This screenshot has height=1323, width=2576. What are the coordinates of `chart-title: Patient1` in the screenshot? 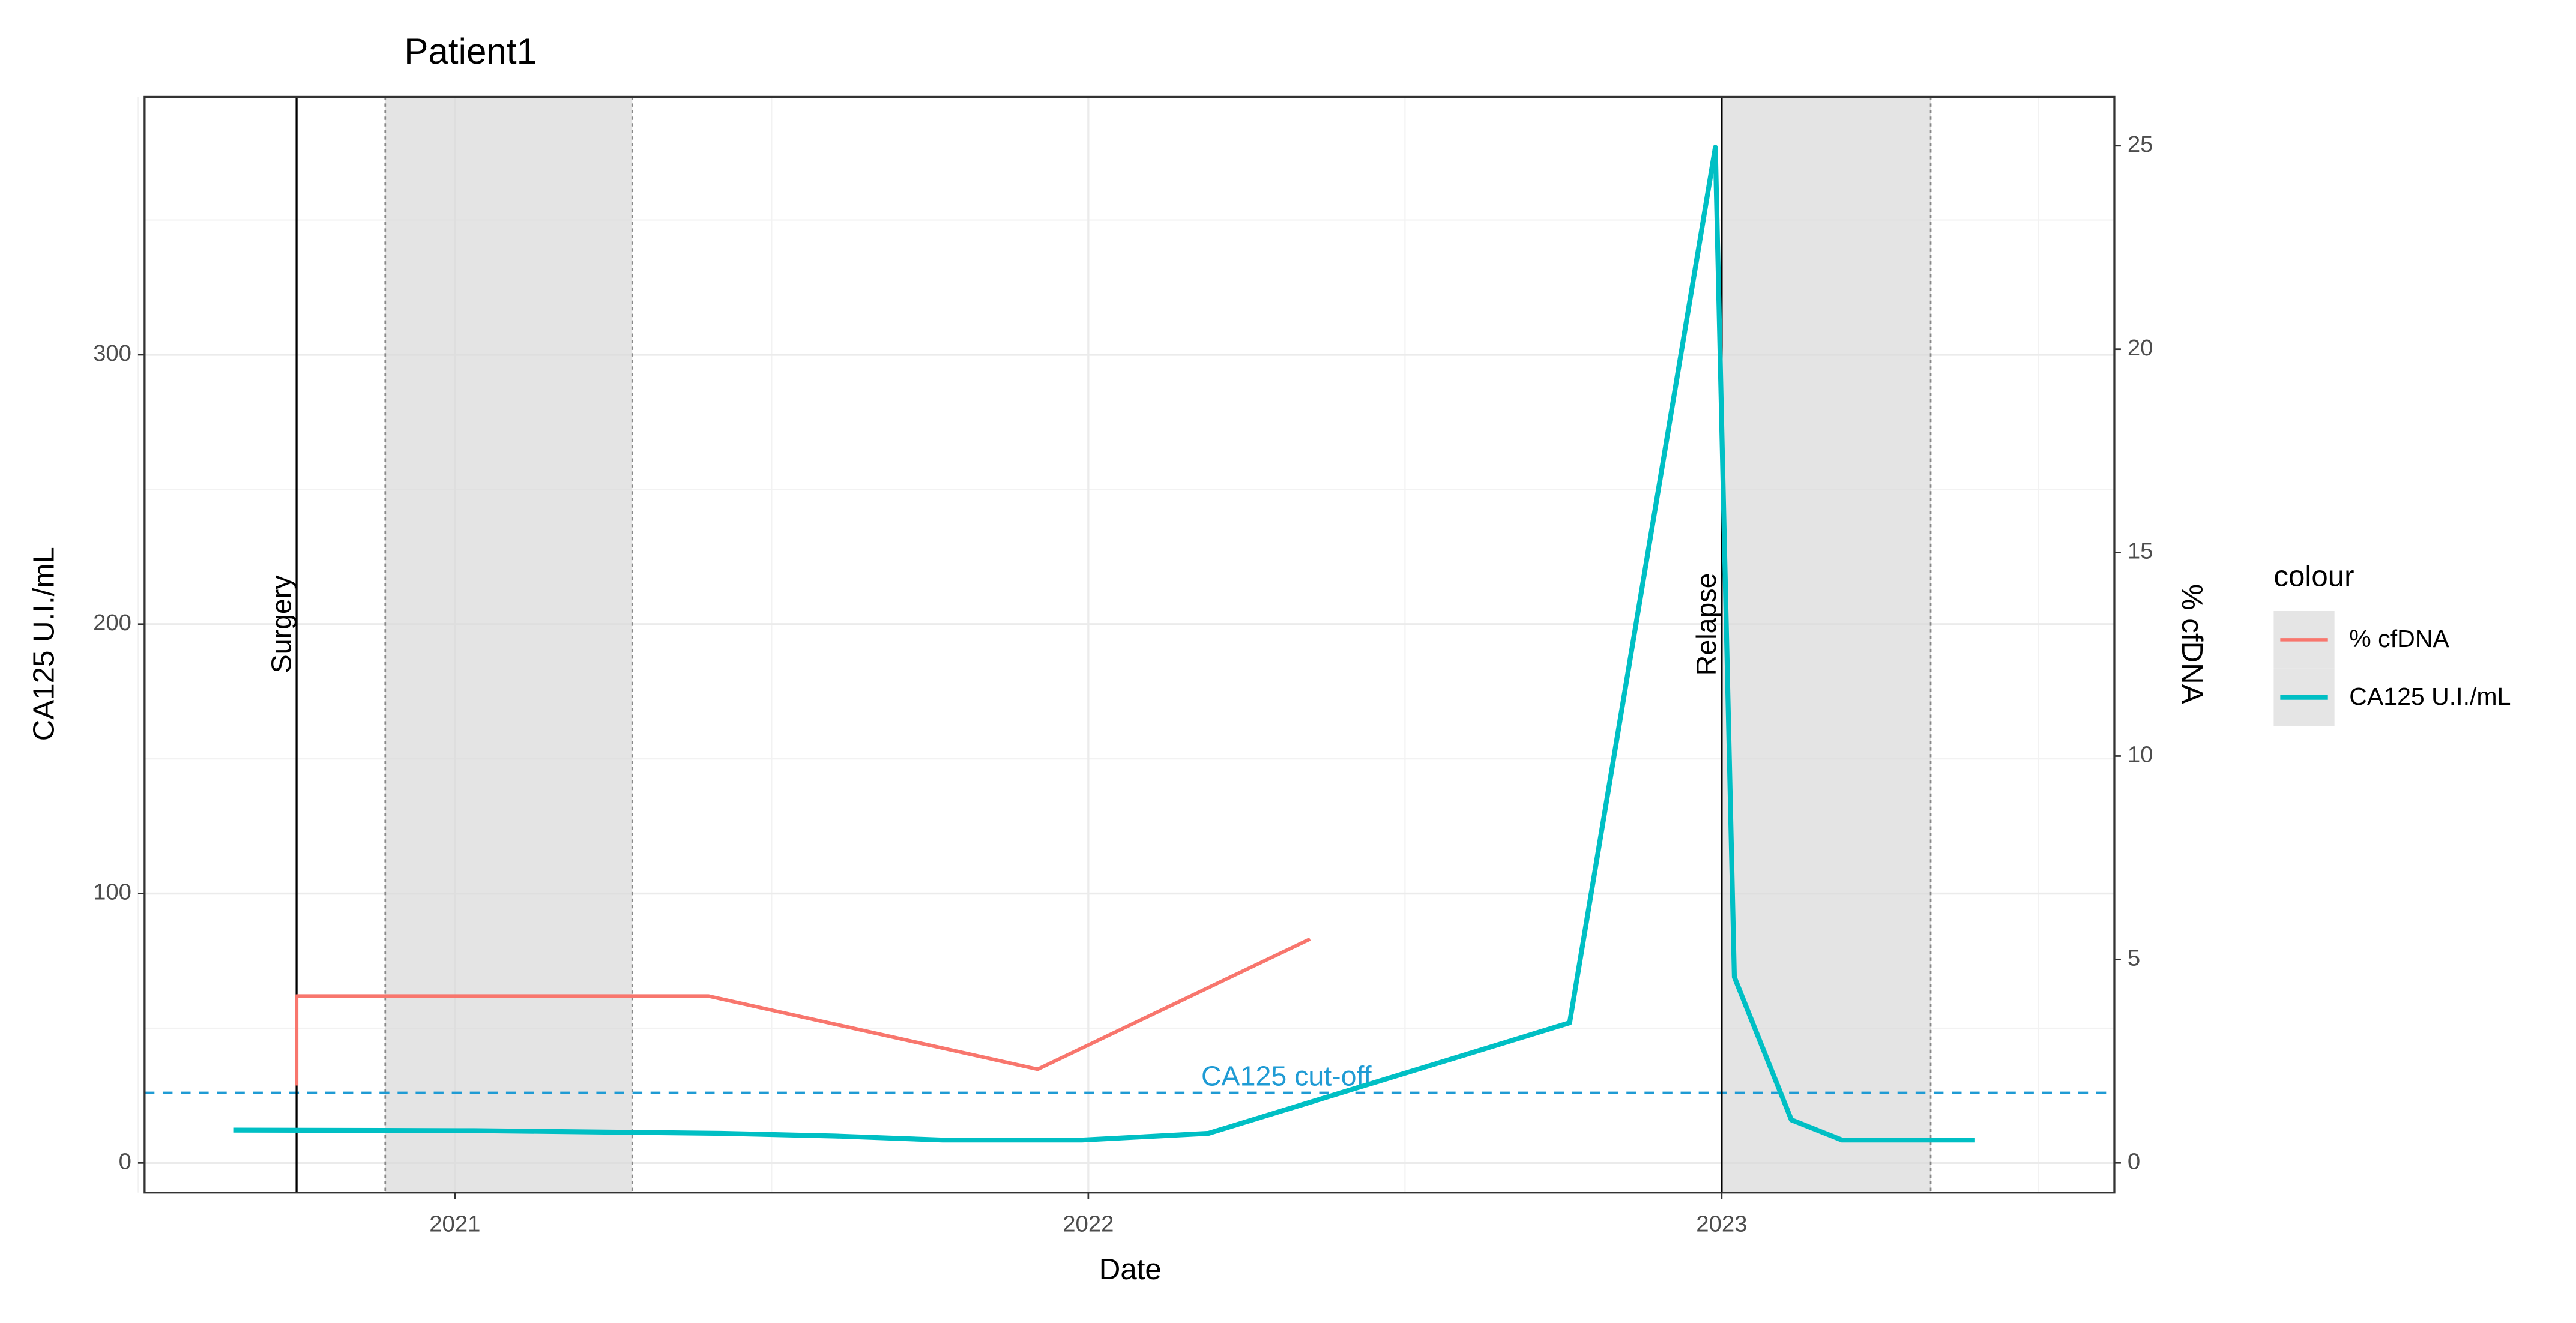 It's located at (470, 51).